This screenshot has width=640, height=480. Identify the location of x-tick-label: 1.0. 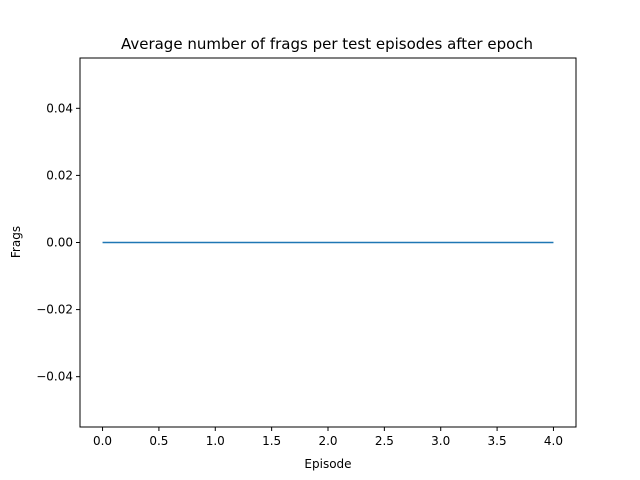
(215, 441).